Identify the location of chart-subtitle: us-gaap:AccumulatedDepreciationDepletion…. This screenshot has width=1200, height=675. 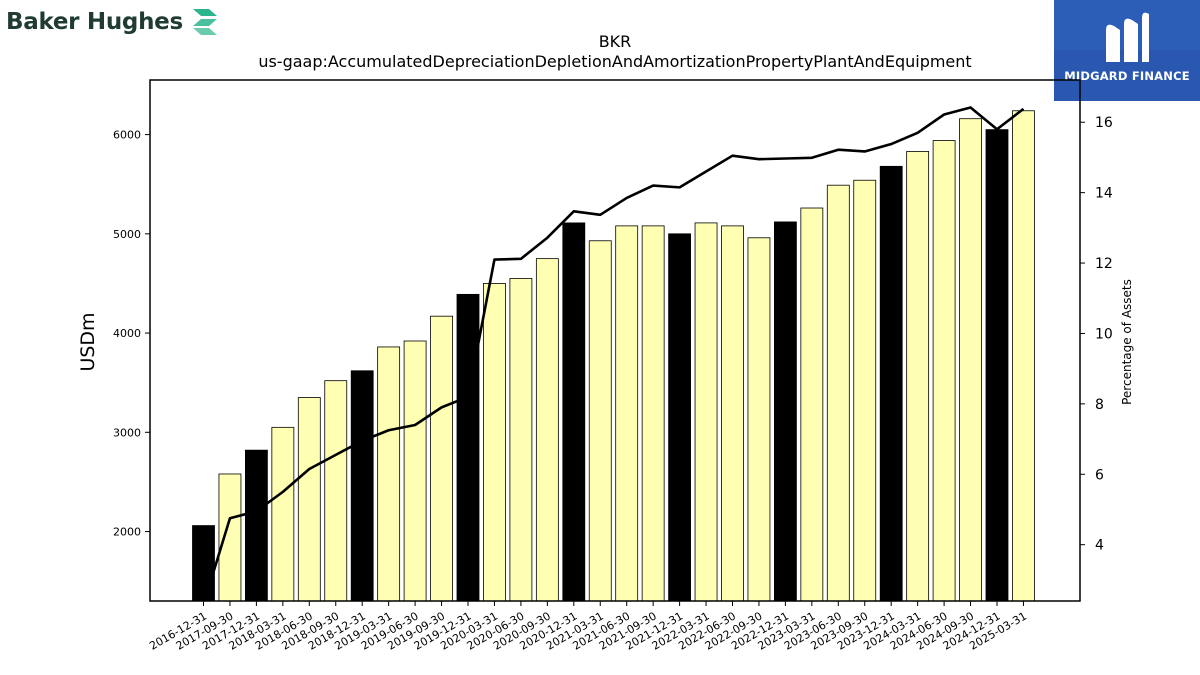
(615, 61).